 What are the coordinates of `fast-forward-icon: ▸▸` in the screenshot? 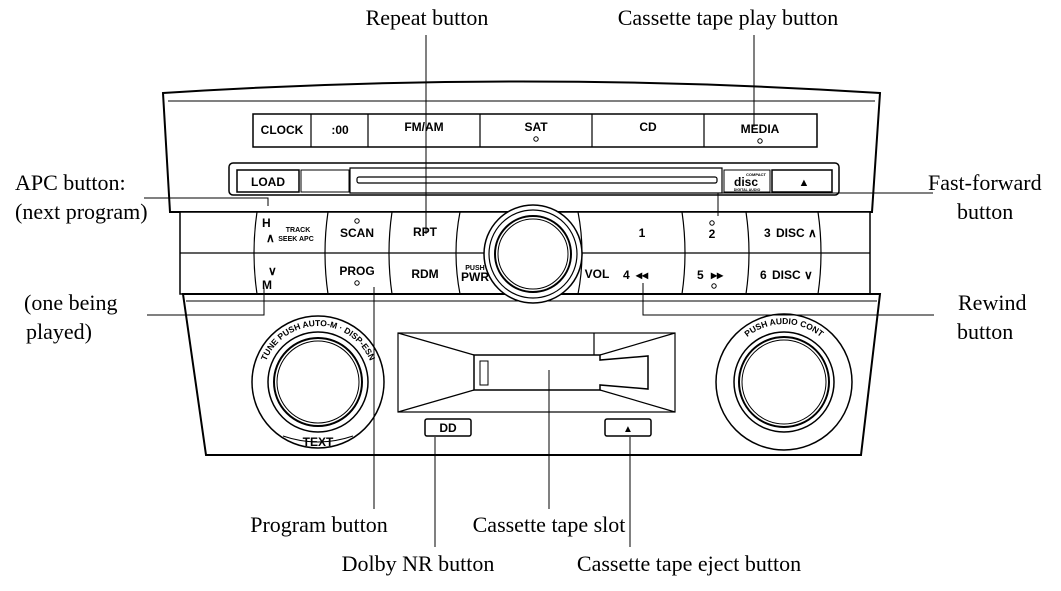 It's located at (717, 275).